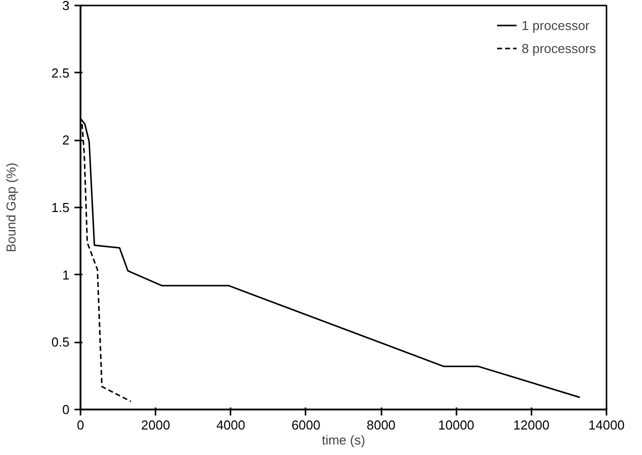  I want to click on y-tick-label: 1.5, so click(60, 207).